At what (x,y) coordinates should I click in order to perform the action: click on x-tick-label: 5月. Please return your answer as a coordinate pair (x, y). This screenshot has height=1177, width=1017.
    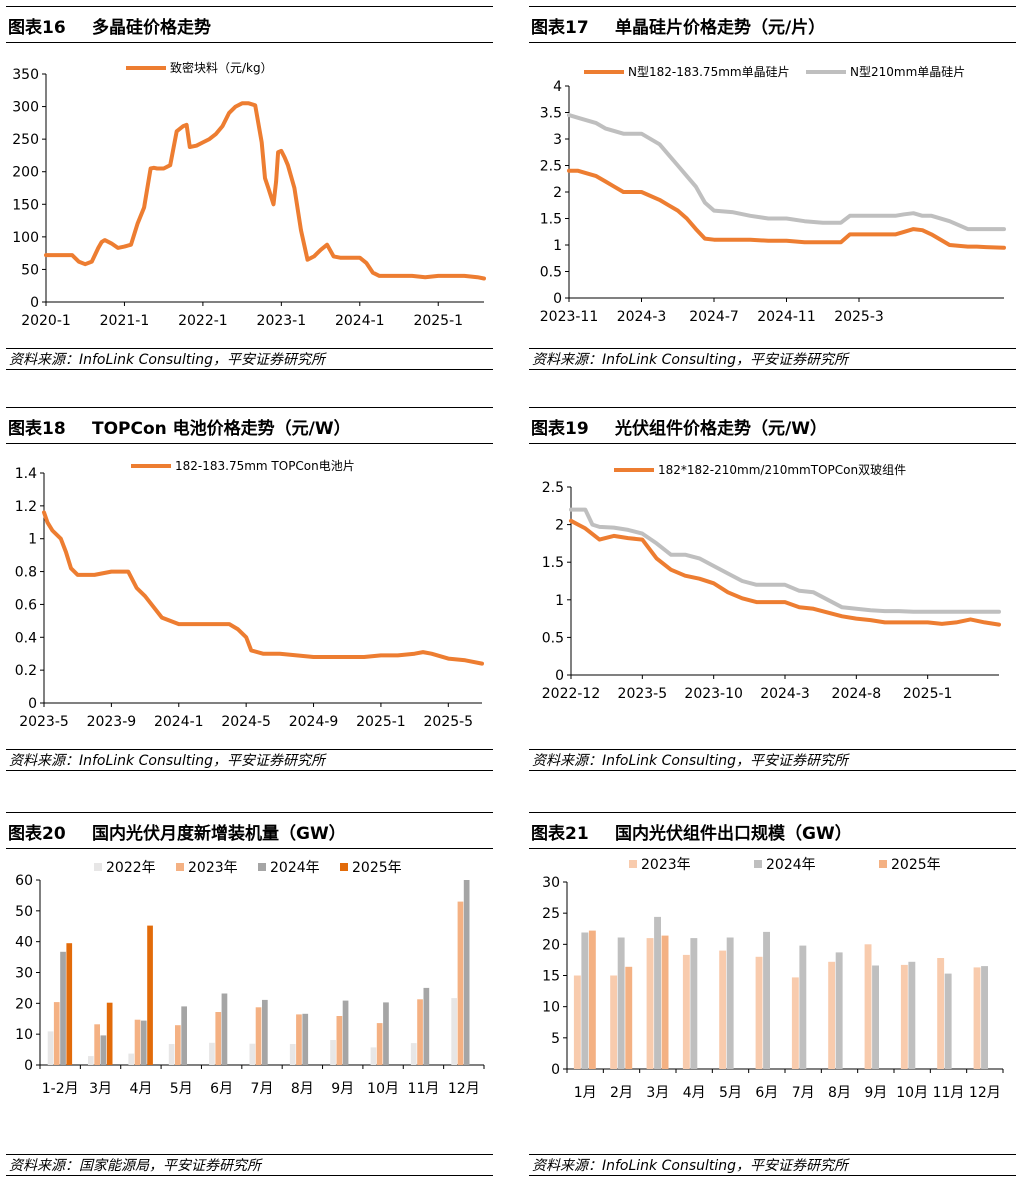
    Looking at the image, I should click on (730, 1093).